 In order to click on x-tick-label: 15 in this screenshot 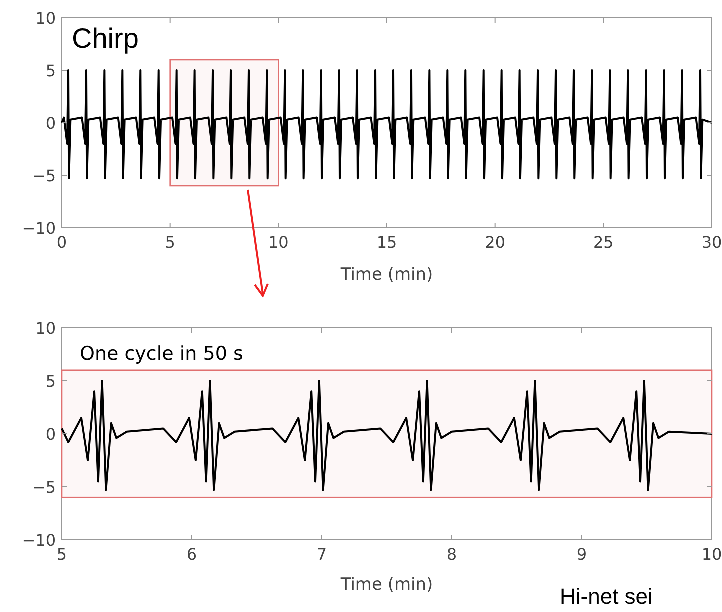, I will do `click(387, 242)`.